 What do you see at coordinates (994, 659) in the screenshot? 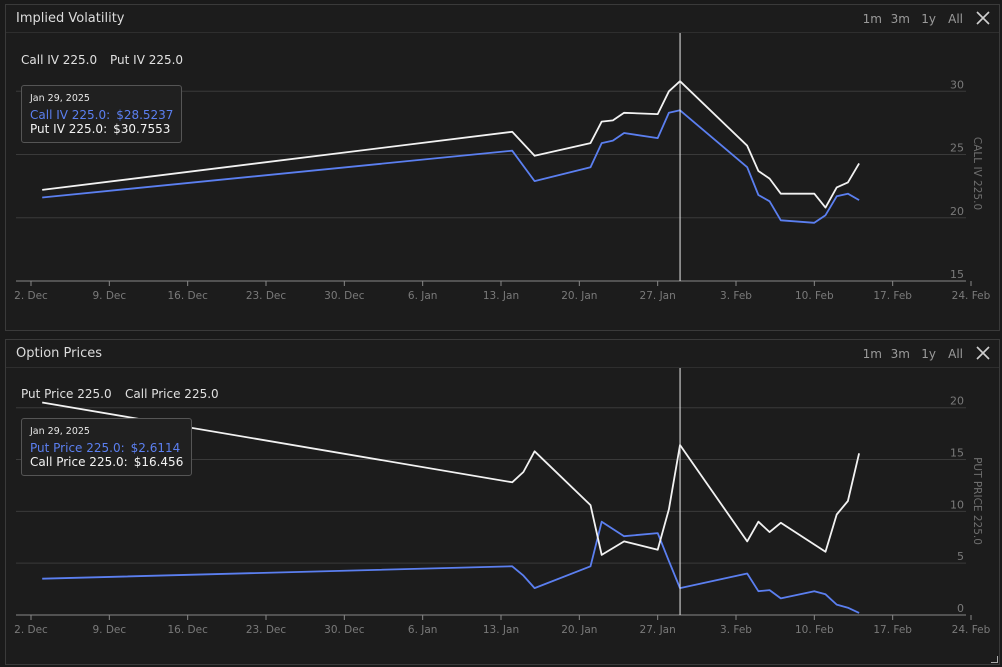
I see `resize-handle` at bounding box center [994, 659].